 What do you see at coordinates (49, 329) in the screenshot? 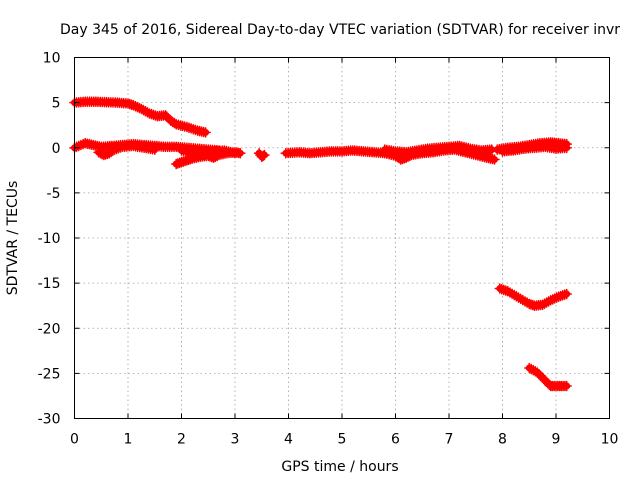
I see `y-tick-label: -20` at bounding box center [49, 329].